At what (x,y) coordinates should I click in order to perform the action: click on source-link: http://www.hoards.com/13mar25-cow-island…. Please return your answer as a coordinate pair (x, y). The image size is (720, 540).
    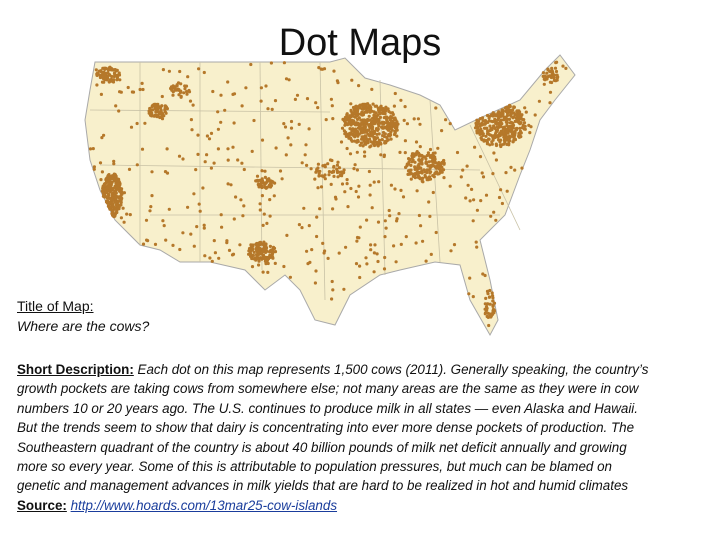
    Looking at the image, I should click on (204, 505).